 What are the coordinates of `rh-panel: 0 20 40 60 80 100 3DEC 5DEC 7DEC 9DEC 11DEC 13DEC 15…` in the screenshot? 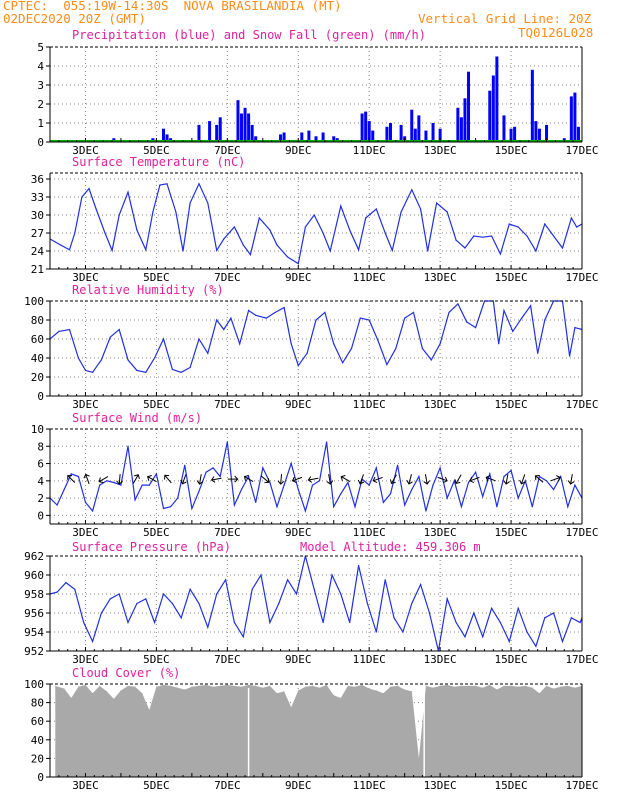 It's located at (311, 353).